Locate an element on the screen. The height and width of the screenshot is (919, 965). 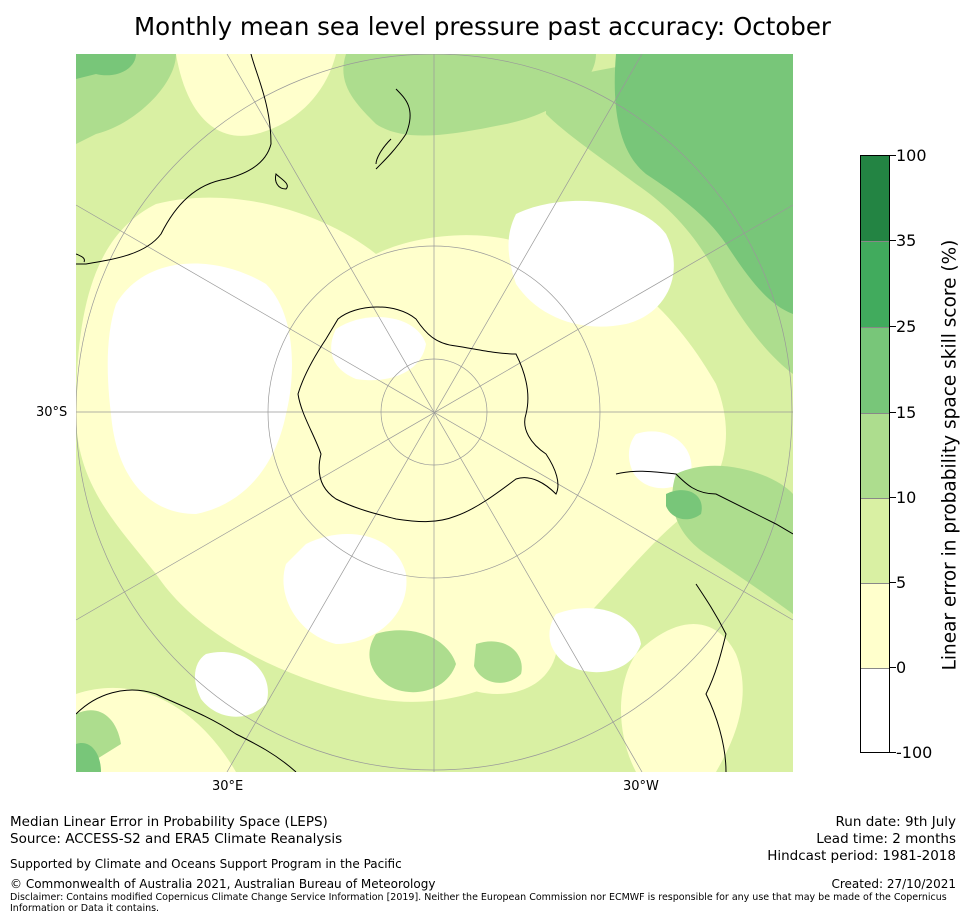
colorbar-tick-15: 15 is located at coordinates (906, 412).